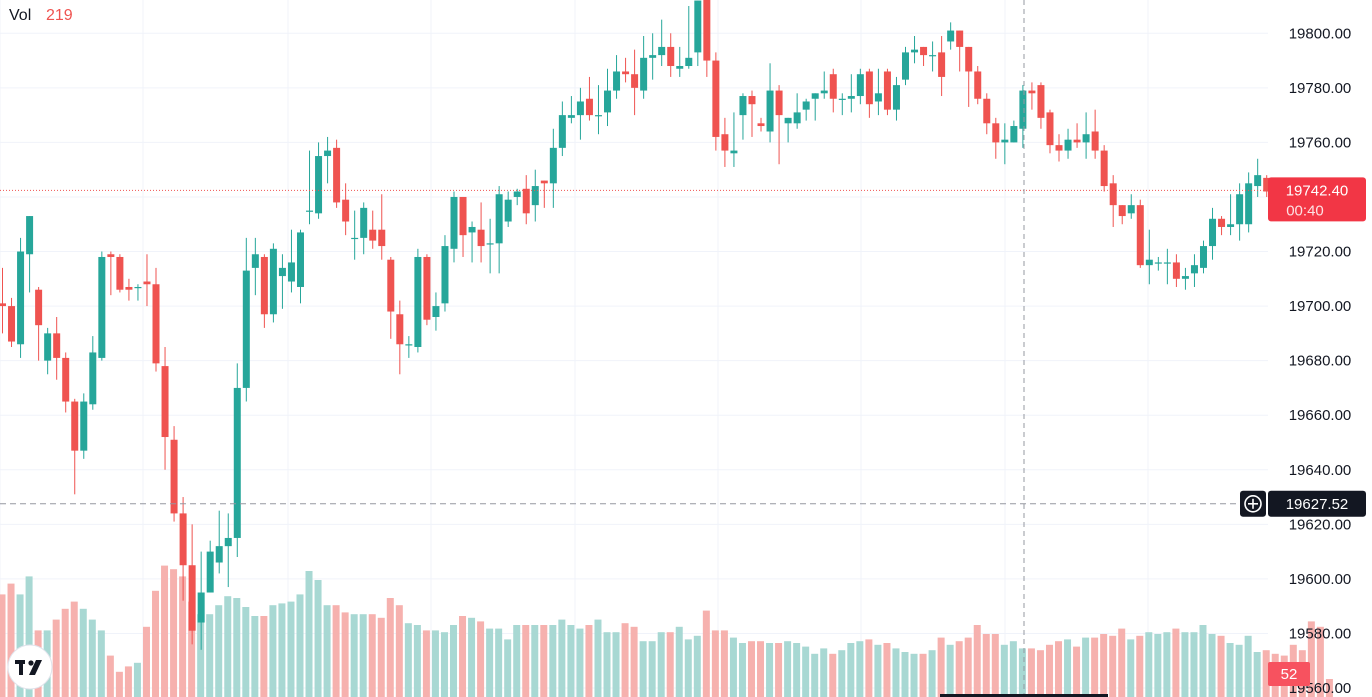 The height and width of the screenshot is (697, 1372). What do you see at coordinates (20, 15) in the screenshot?
I see `volume-legend-label: Vol` at bounding box center [20, 15].